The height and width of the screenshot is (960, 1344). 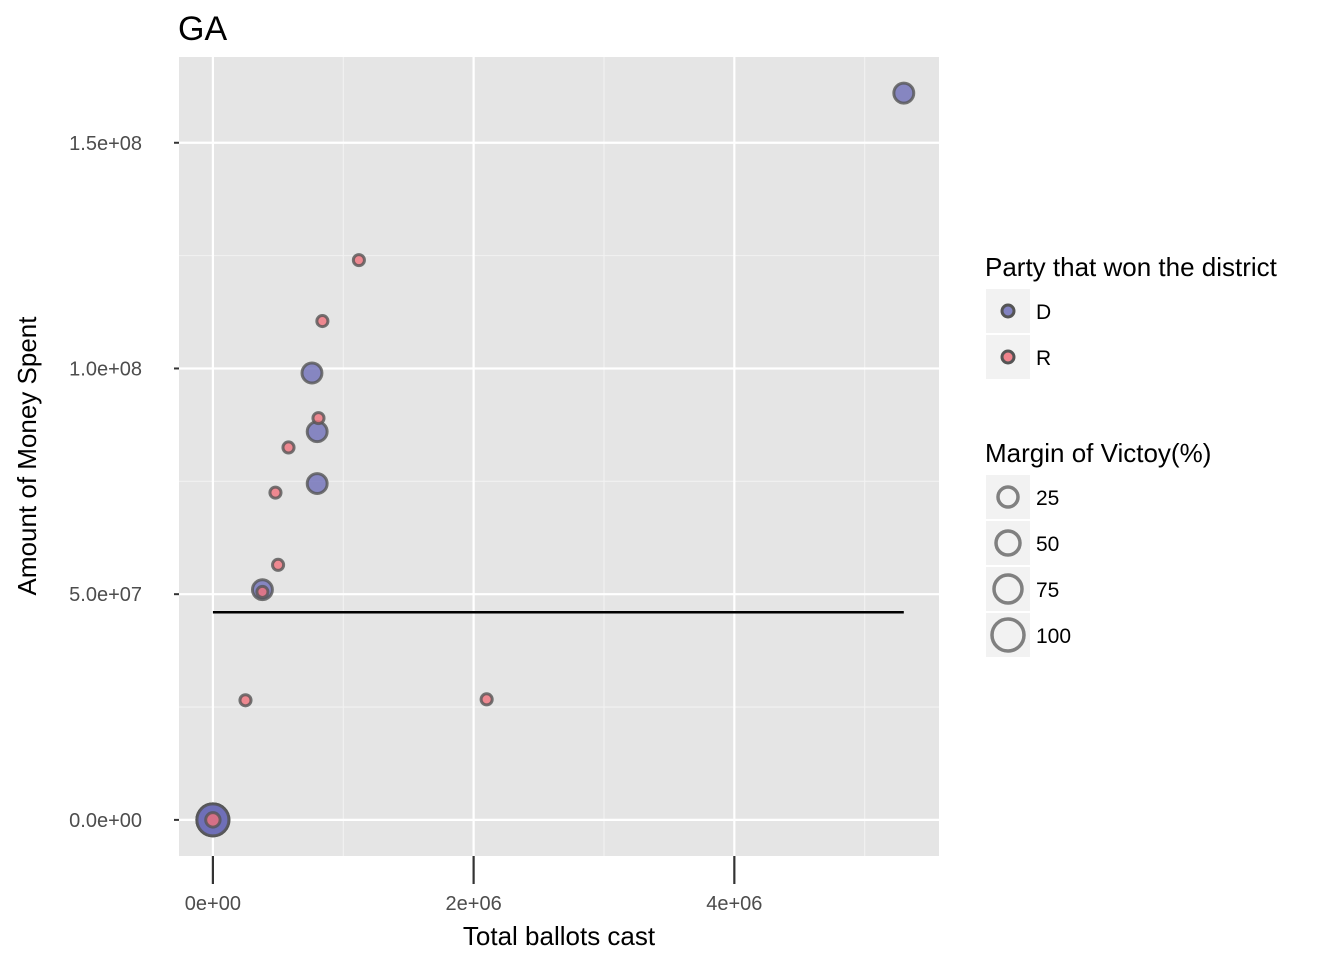 I want to click on x-axis-title: Total ballots cast, so click(x=559, y=936).